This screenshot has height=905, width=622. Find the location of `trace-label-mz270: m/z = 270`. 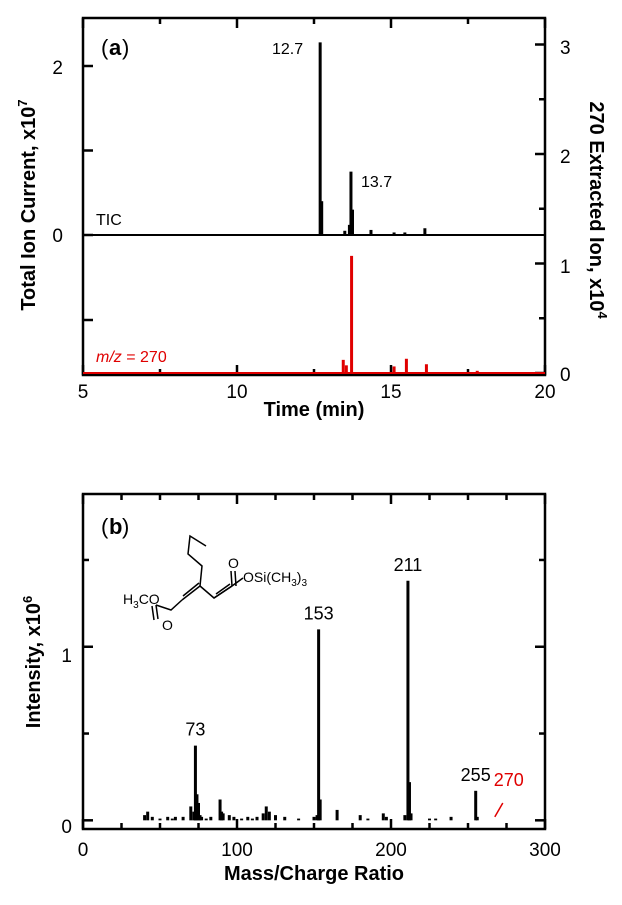

trace-label-mz270: m/z = 270 is located at coordinates (131, 357).